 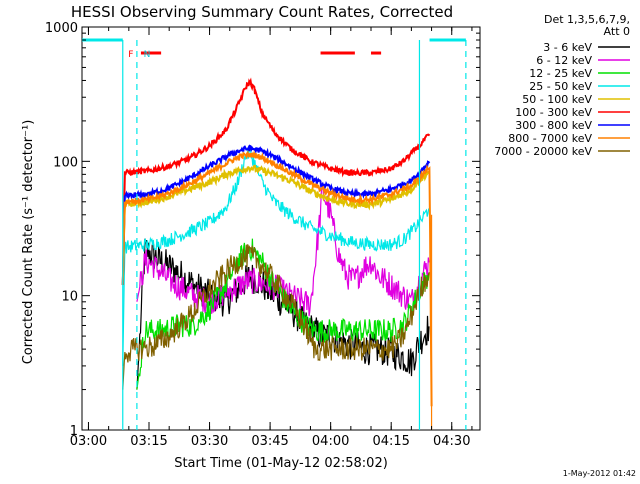 What do you see at coordinates (88, 441) in the screenshot?
I see `x-tick-label-0: 03:00` at bounding box center [88, 441].